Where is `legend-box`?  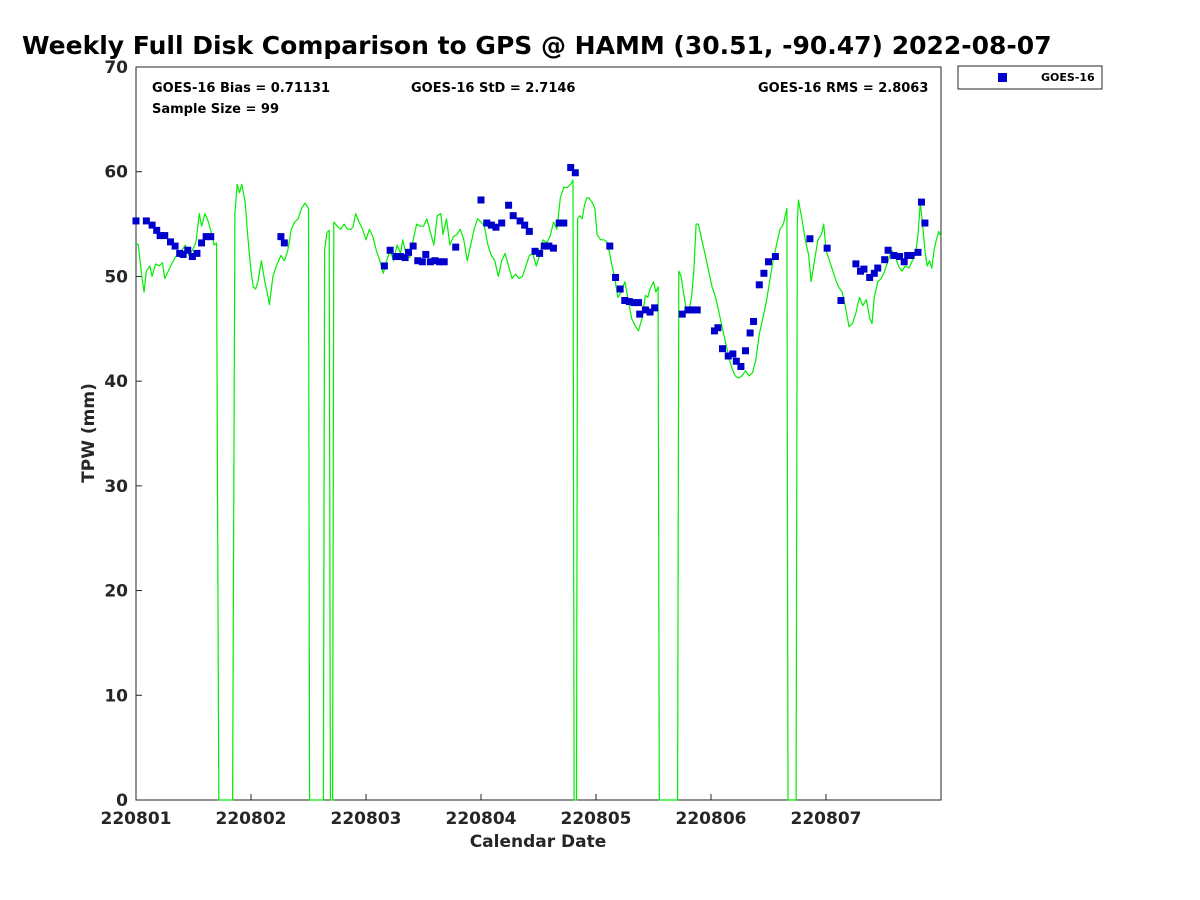 legend-box is located at coordinates (1030, 77).